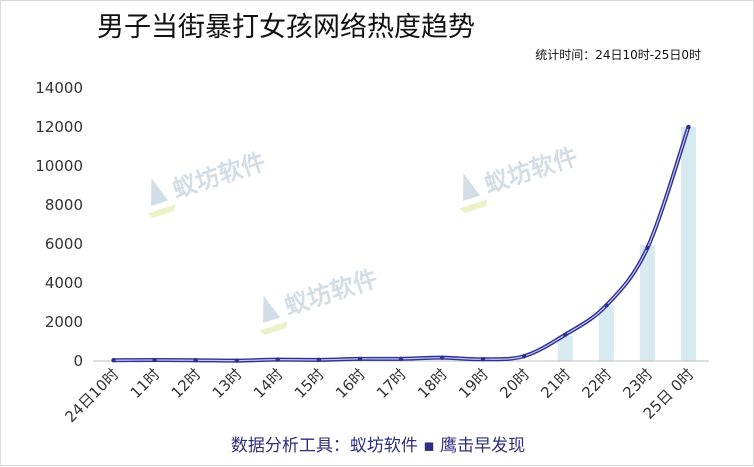 The image size is (754, 467). Describe the element at coordinates (514, 383) in the screenshot. I see `x-tick-label: 20时` at that location.